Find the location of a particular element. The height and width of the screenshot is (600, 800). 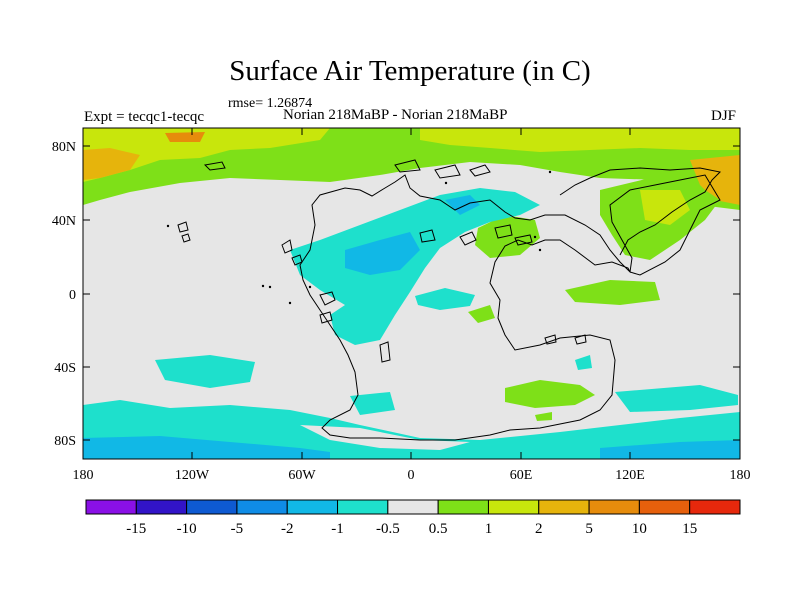

arctic-warm-larger is located at coordinates (185, 137).